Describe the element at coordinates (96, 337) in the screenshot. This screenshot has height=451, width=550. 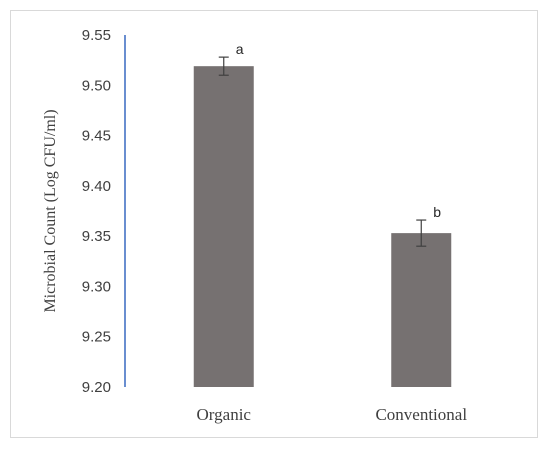
I see `y-tick-label: 9.25` at that location.